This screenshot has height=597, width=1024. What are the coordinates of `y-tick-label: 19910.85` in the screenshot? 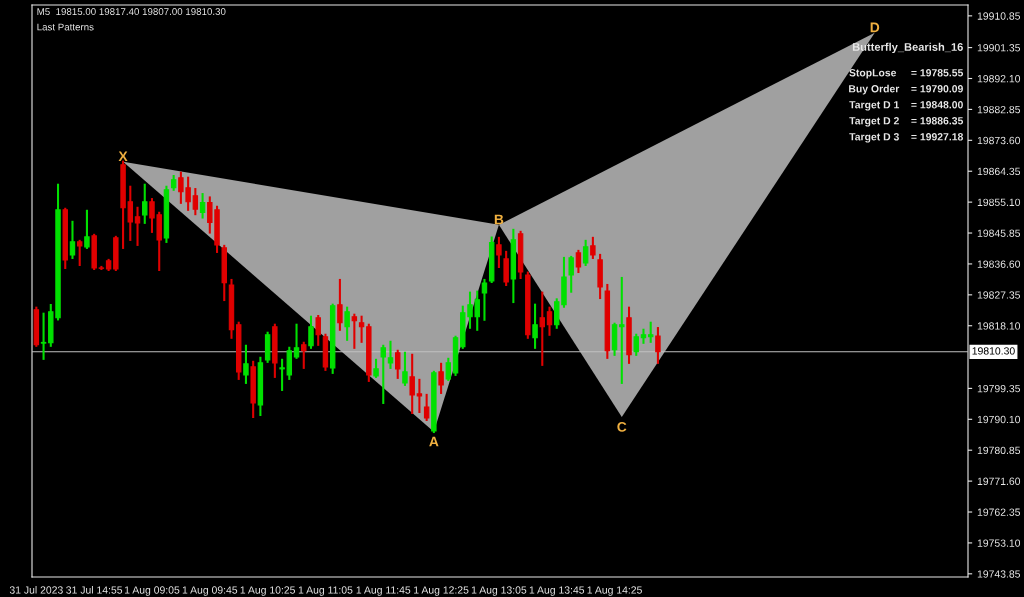 It's located at (999, 16).